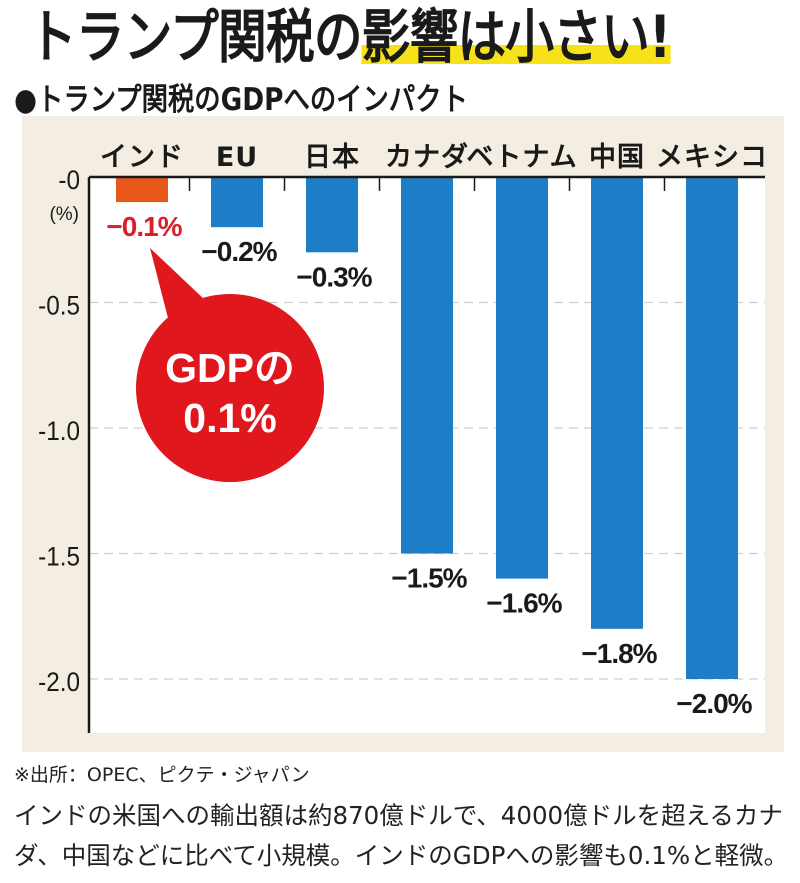  Describe the element at coordinates (229, 418) in the screenshot. I see `callout-line2: 0.1%` at that location.